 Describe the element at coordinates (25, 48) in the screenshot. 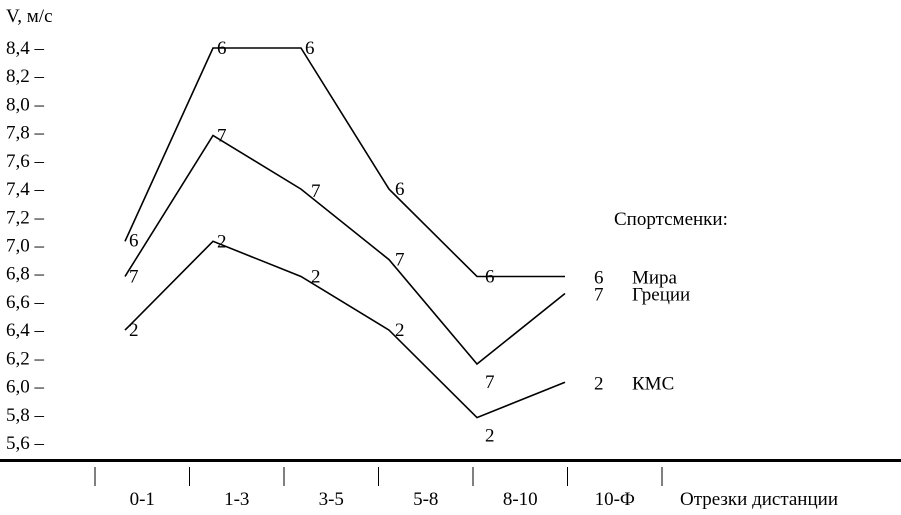

I see `y-tick-label: 8,4 –` at that location.